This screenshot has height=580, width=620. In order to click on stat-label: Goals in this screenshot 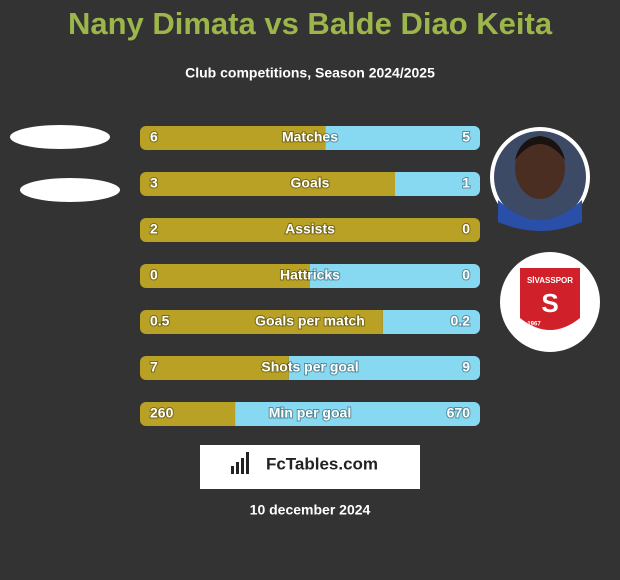, I will do `click(310, 183)`.